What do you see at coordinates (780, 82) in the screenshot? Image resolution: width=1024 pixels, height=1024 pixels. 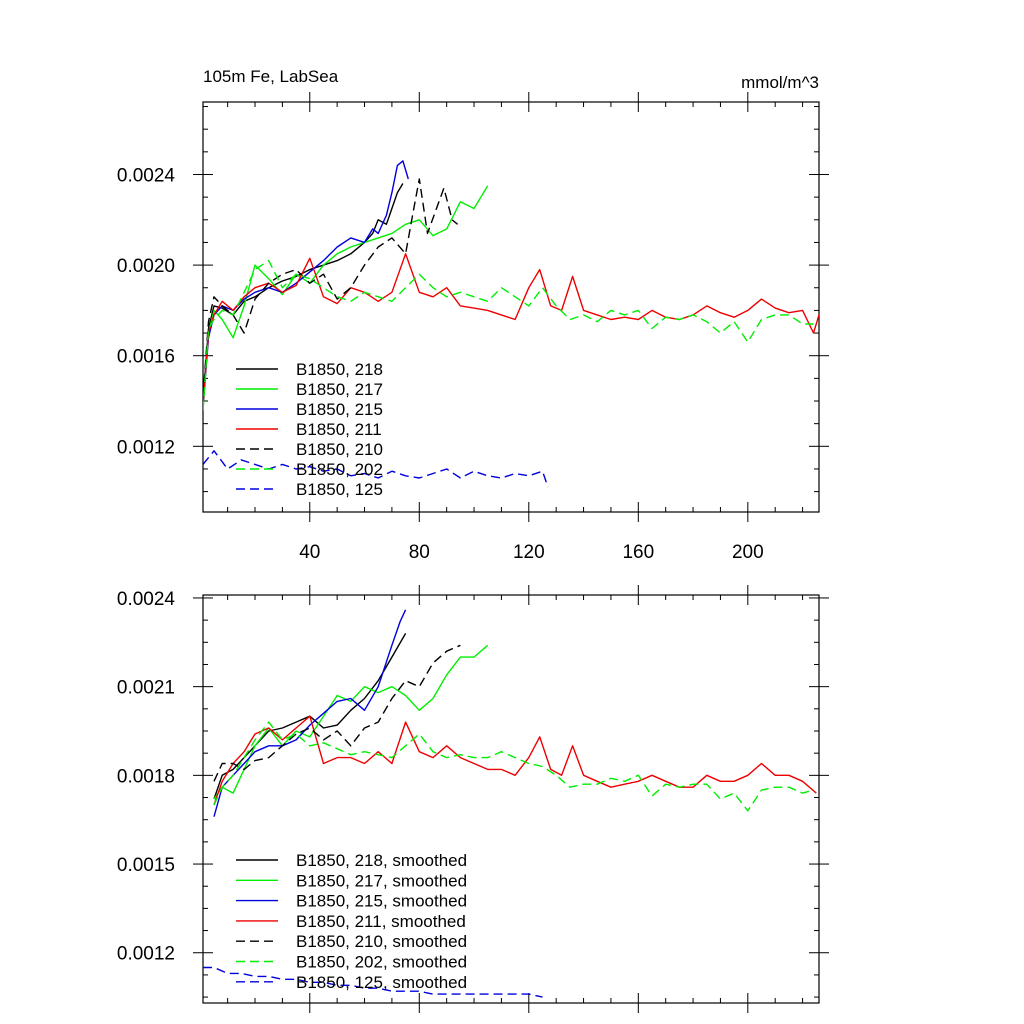 I see `units-label: mmol/m^3` at bounding box center [780, 82].